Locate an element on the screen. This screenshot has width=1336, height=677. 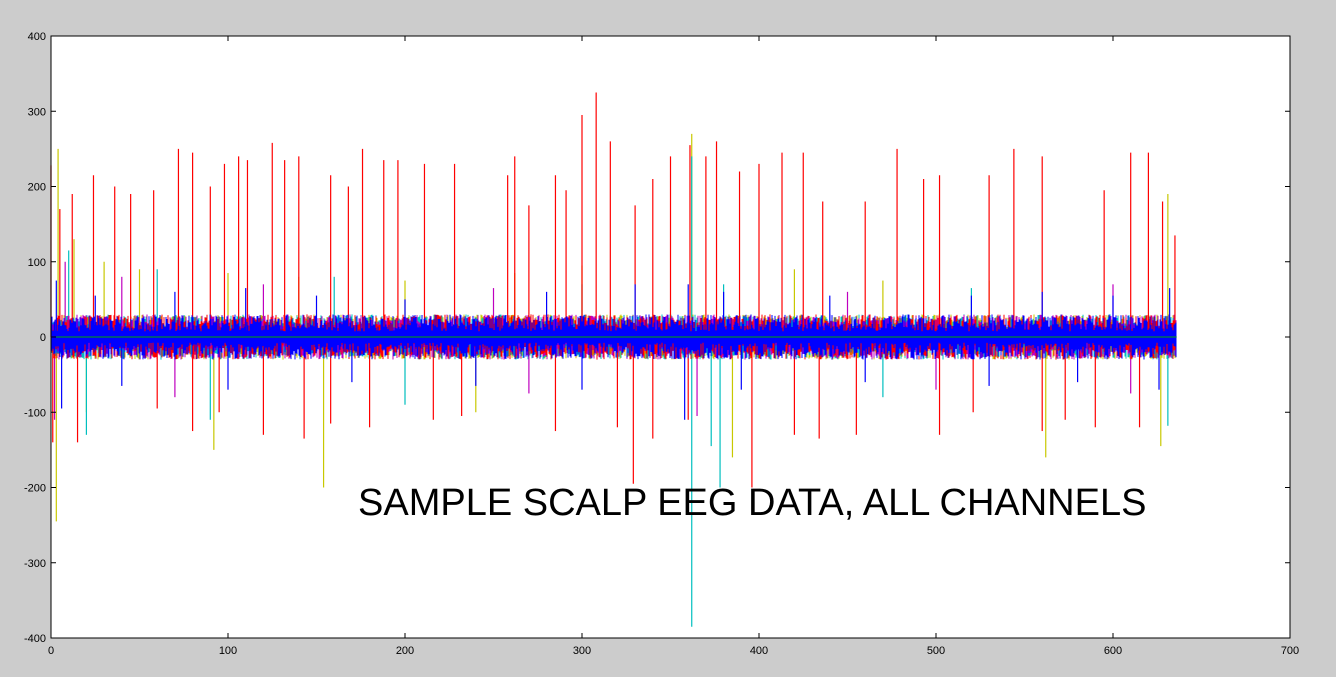
x-tick-label: 200 is located at coordinates (405, 651).